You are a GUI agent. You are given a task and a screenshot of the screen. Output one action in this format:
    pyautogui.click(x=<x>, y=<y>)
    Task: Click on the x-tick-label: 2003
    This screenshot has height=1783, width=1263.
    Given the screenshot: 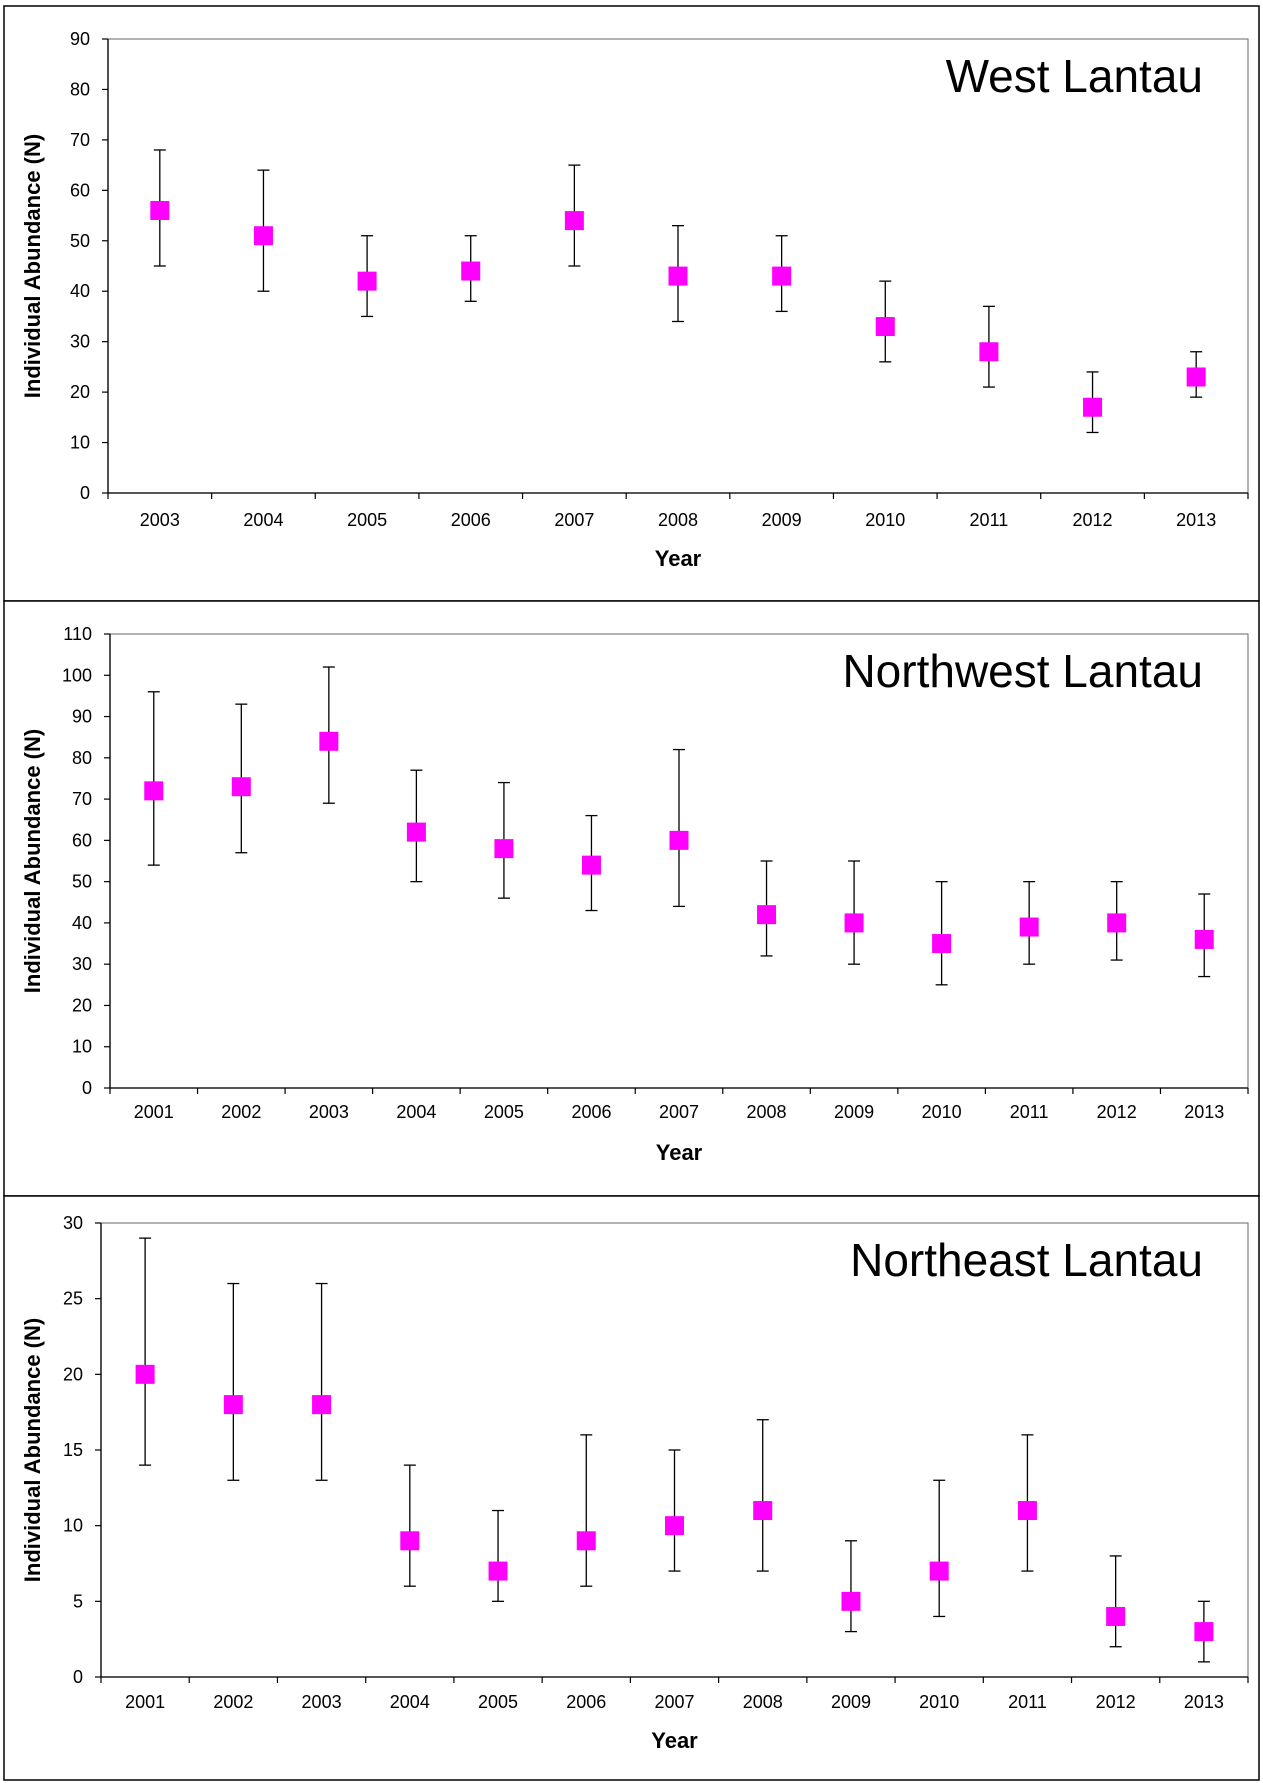 What is the action you would take?
    pyautogui.click(x=322, y=1702)
    